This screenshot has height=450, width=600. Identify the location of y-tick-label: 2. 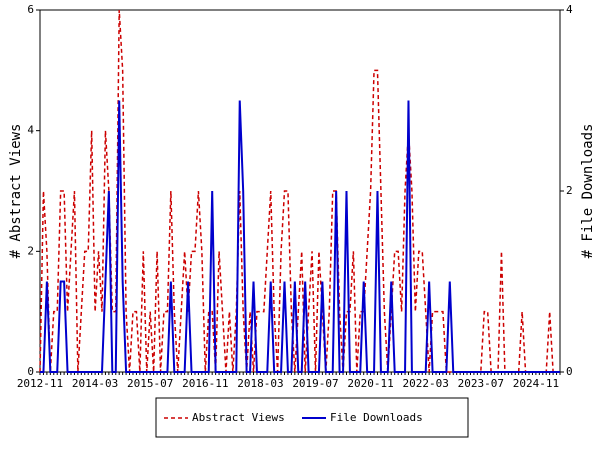
(30, 250).